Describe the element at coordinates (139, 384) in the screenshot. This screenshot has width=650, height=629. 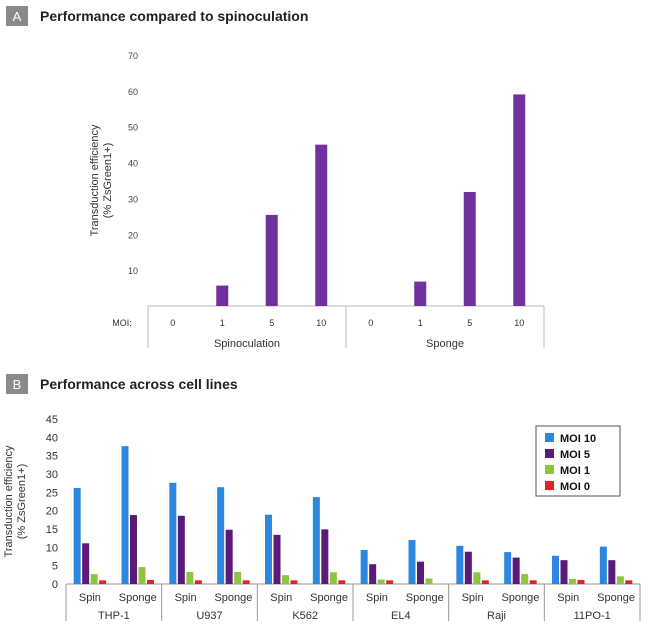
I see `panel-b-title: Performance across cell lines` at that location.